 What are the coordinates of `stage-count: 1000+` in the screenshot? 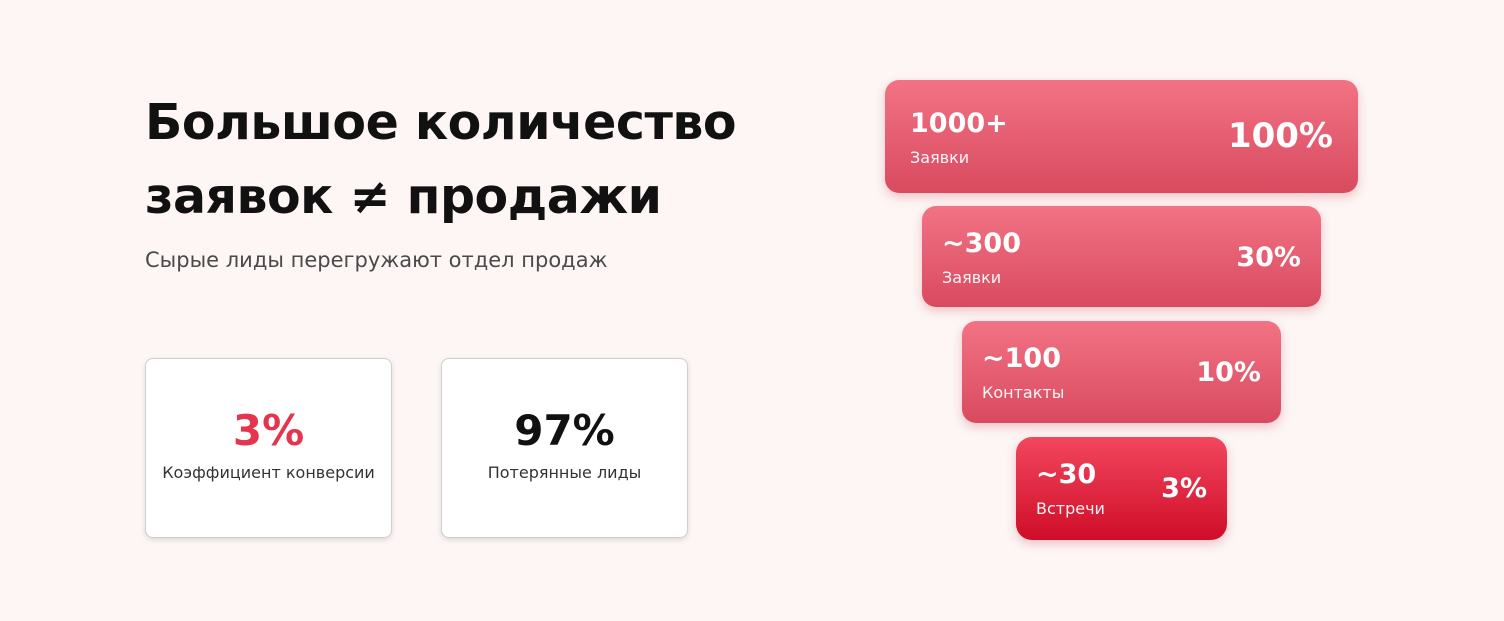 It's located at (959, 123).